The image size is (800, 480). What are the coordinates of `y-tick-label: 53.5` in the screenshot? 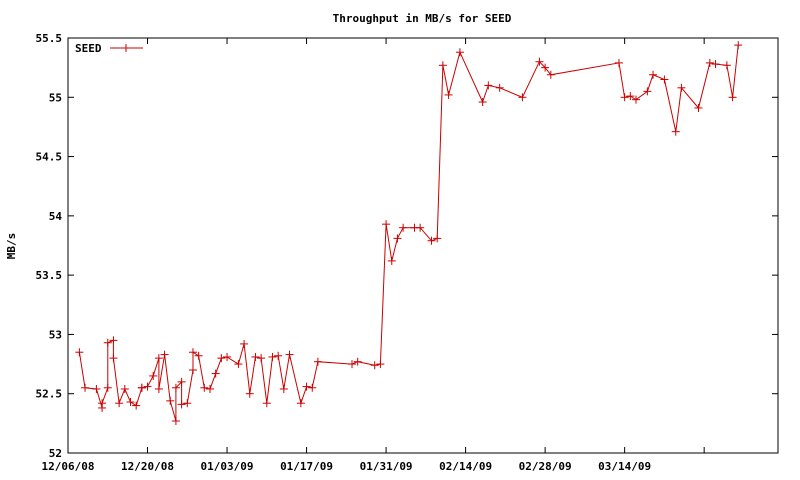 It's located at (49, 275).